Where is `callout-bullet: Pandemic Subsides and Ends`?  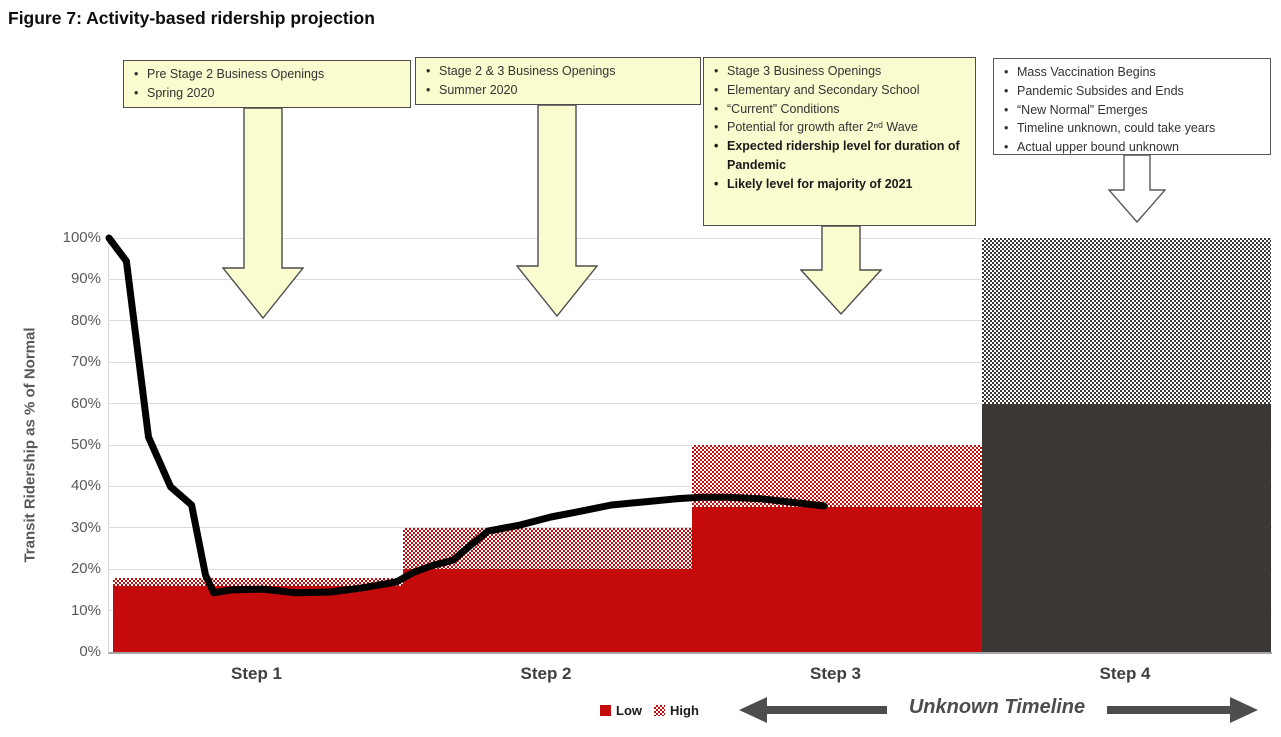
callout-bullet: Pandemic Subsides and Ends is located at coordinates (1132, 91).